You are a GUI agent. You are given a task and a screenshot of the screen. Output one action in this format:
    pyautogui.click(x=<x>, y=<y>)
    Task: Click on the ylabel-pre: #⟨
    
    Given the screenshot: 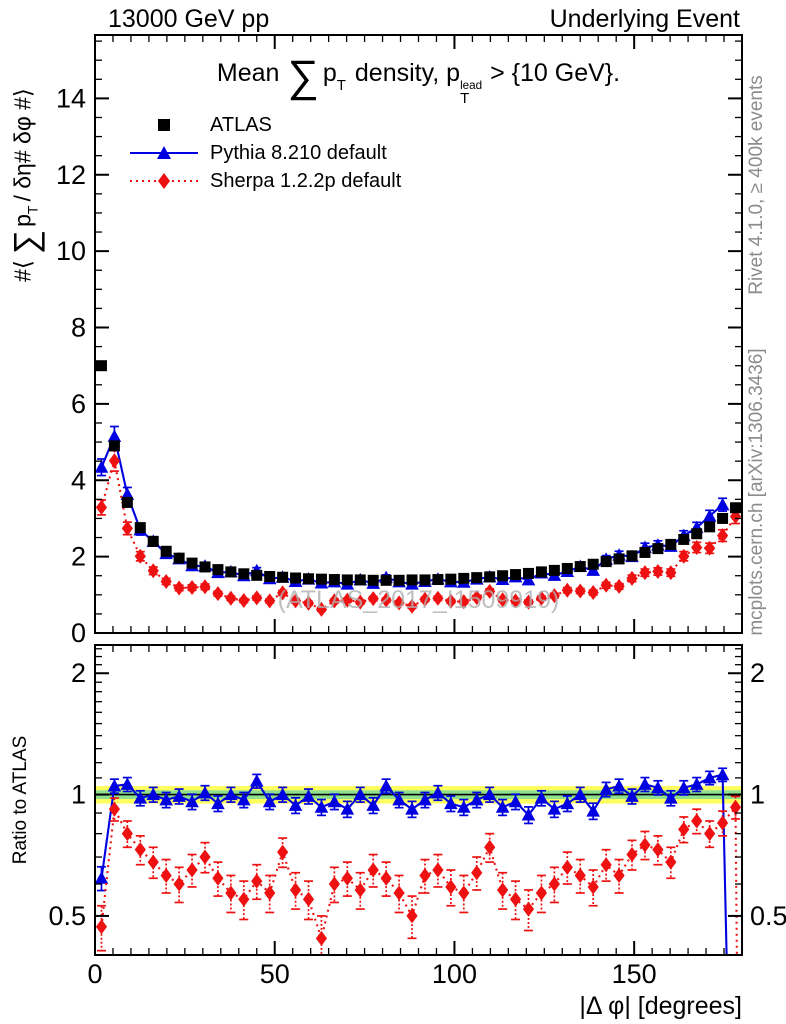 What is the action you would take?
    pyautogui.click(x=22, y=271)
    